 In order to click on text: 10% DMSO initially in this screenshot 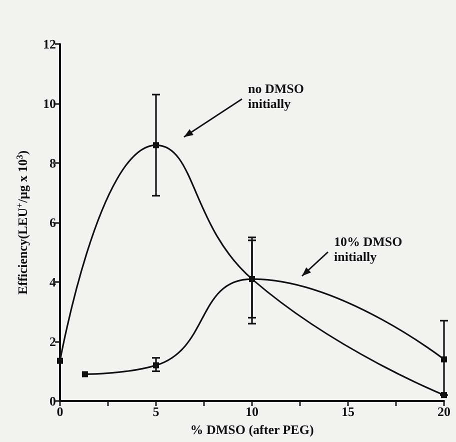, I will do `click(368, 249)`.